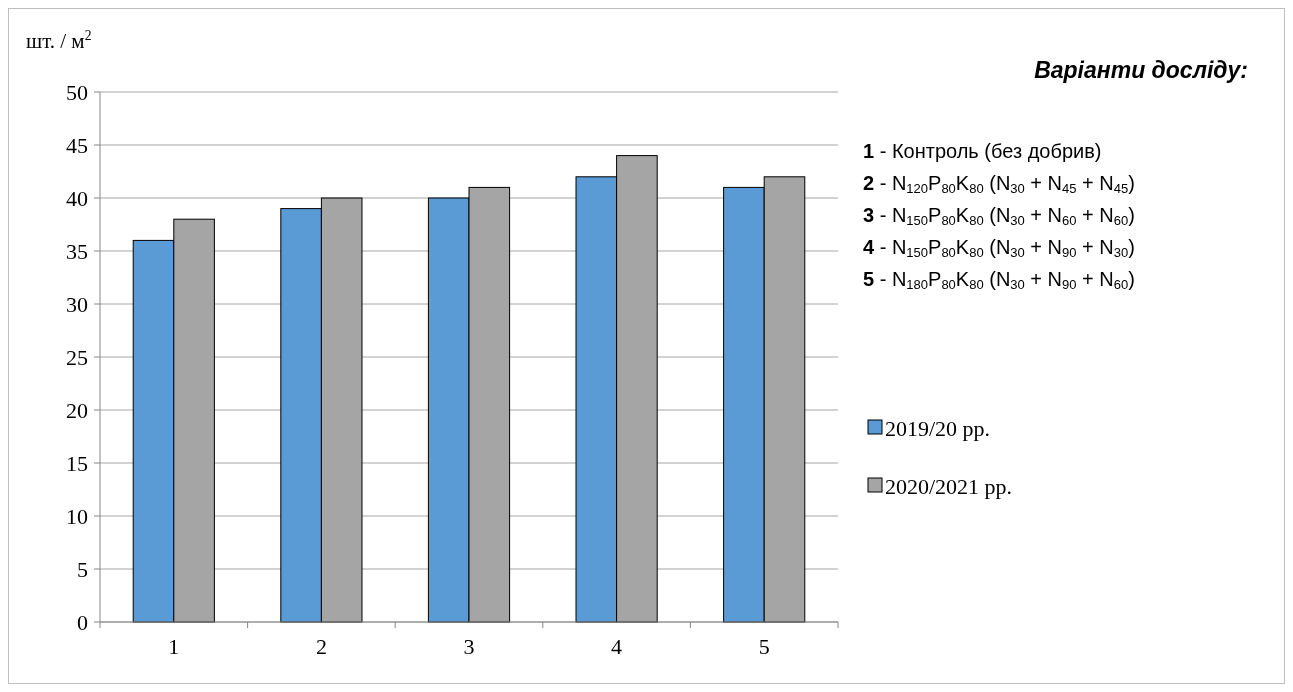  Describe the element at coordinates (949, 486) in the screenshot. I see `legend-label: 2020/2021 рр.` at that location.